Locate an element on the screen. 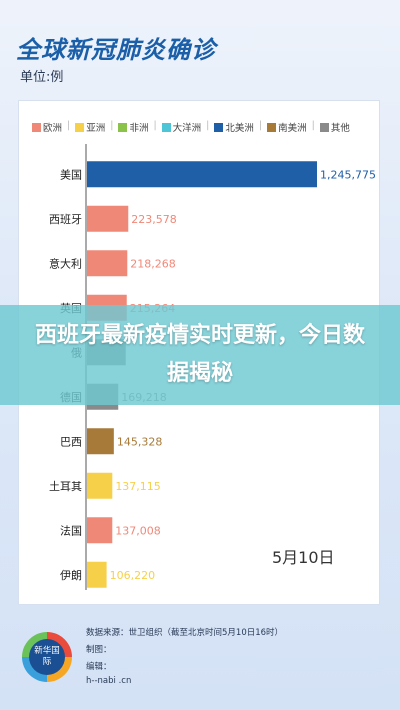 This screenshot has width=400, height=710. headline-text: 西班牙最新疫情实时更新，今日数据揭秘 is located at coordinates (199, 354).